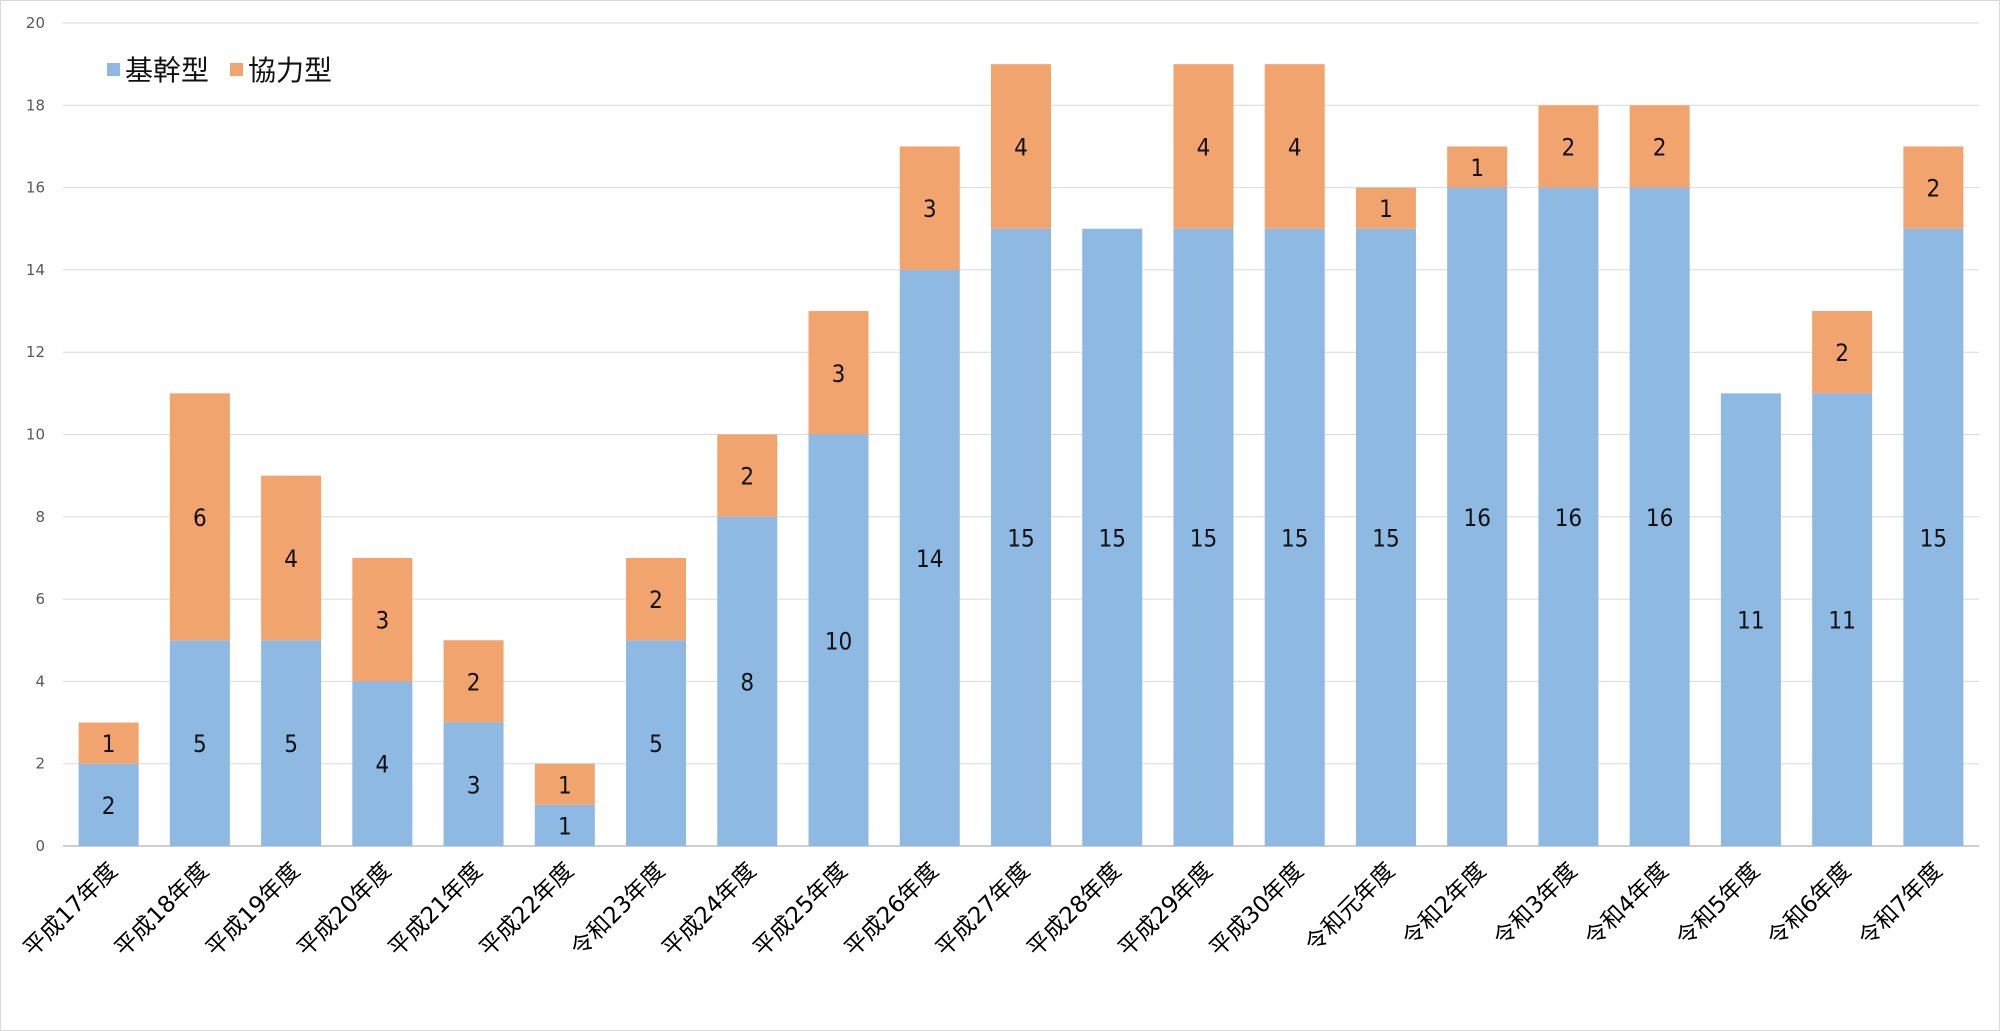  I want to click on data-label-kikan: 3, so click(474, 785).